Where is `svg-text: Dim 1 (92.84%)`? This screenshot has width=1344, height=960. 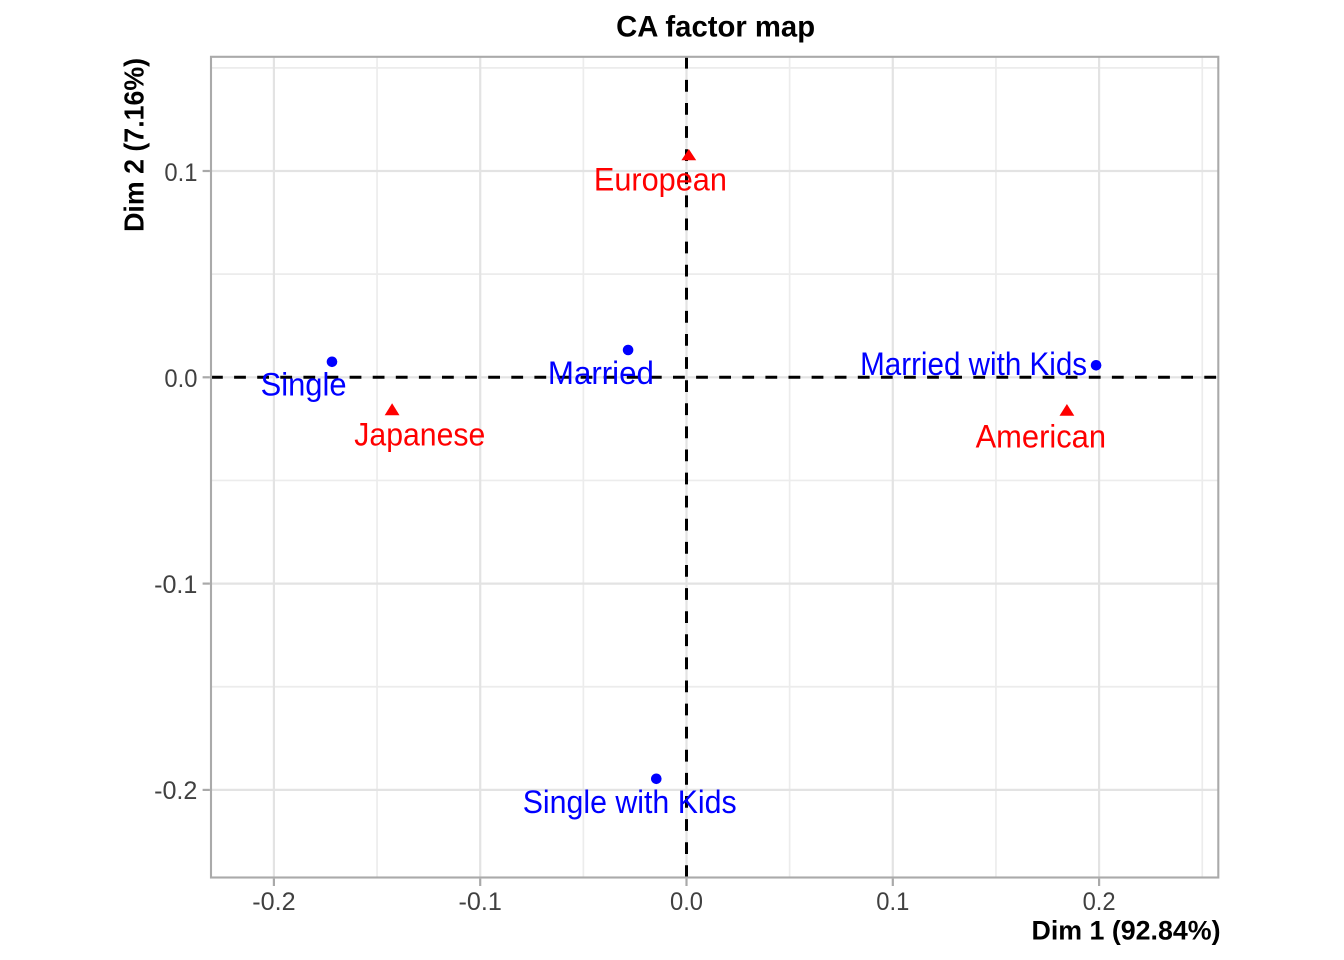
svg-text: Dim 1 (92.84%) is located at coordinates (1126, 929).